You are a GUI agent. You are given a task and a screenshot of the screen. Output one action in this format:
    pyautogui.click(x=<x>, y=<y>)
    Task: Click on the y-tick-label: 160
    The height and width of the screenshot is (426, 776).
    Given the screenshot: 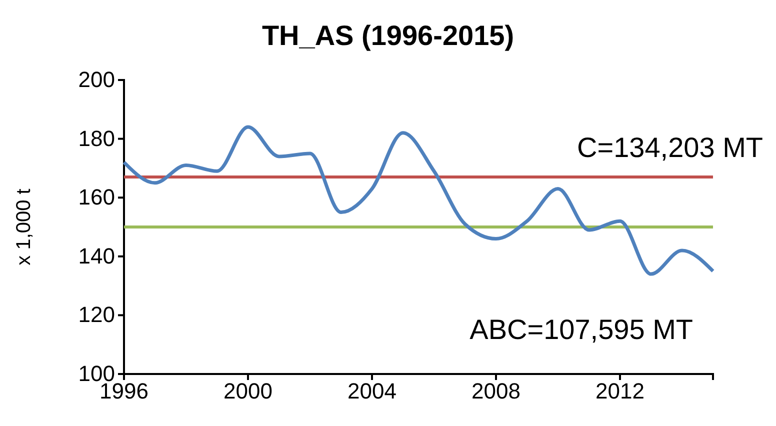 What is the action you would take?
    pyautogui.click(x=96, y=197)
    